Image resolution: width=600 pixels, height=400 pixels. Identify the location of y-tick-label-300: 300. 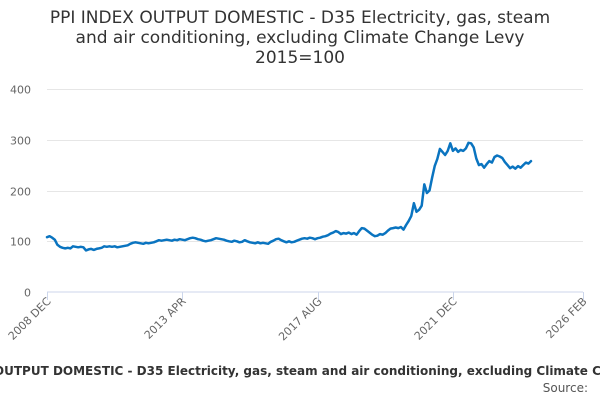
(20, 141).